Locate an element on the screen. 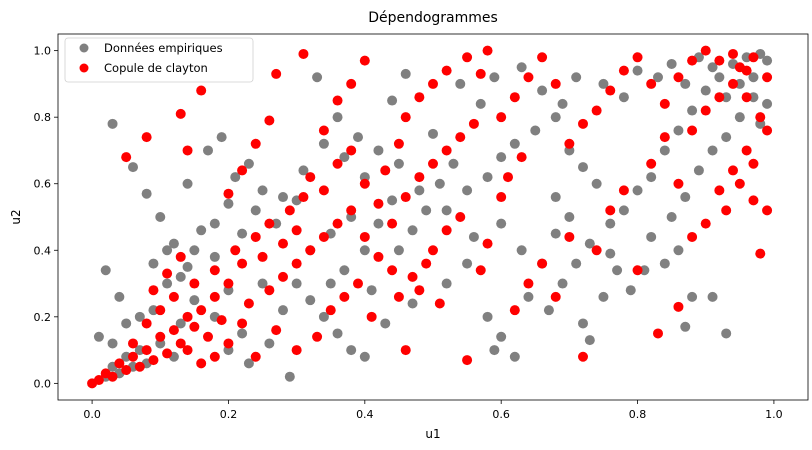 The height and width of the screenshot is (450, 812). x-tick-label-1: 0.2 is located at coordinates (229, 414).